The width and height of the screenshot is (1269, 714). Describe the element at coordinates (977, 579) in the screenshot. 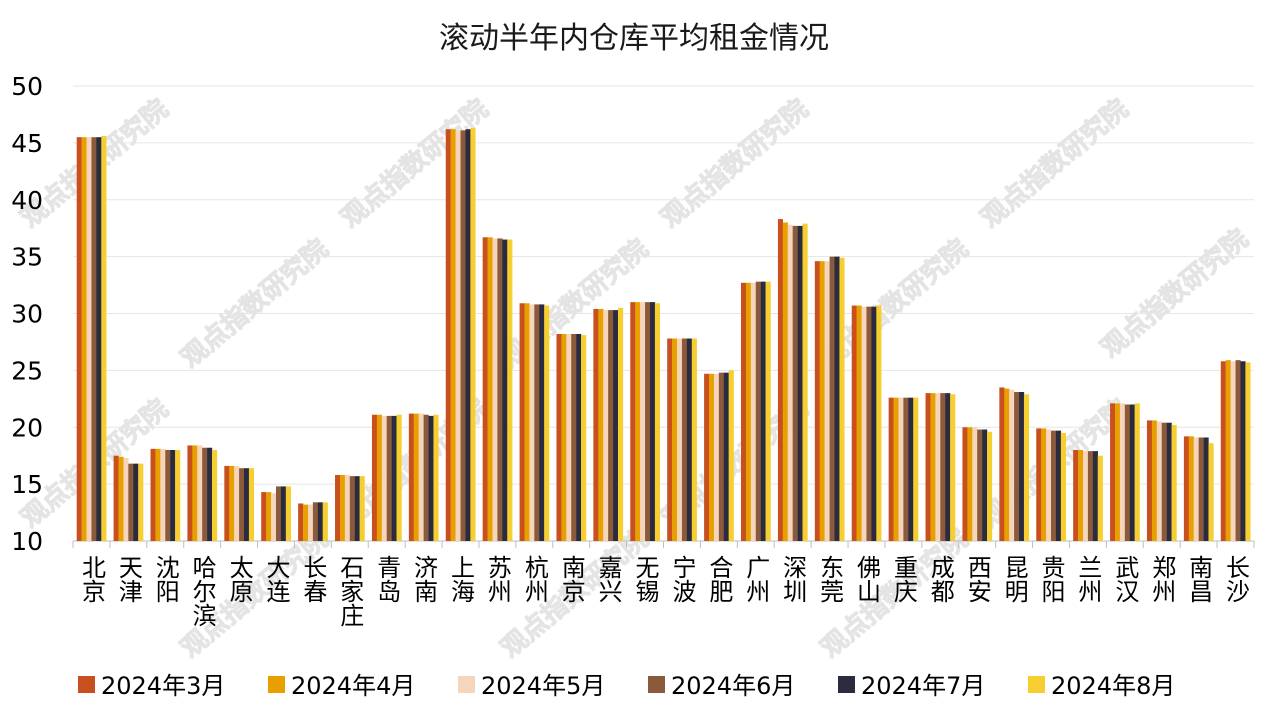

I see `x-tick-label: 西安` at that location.